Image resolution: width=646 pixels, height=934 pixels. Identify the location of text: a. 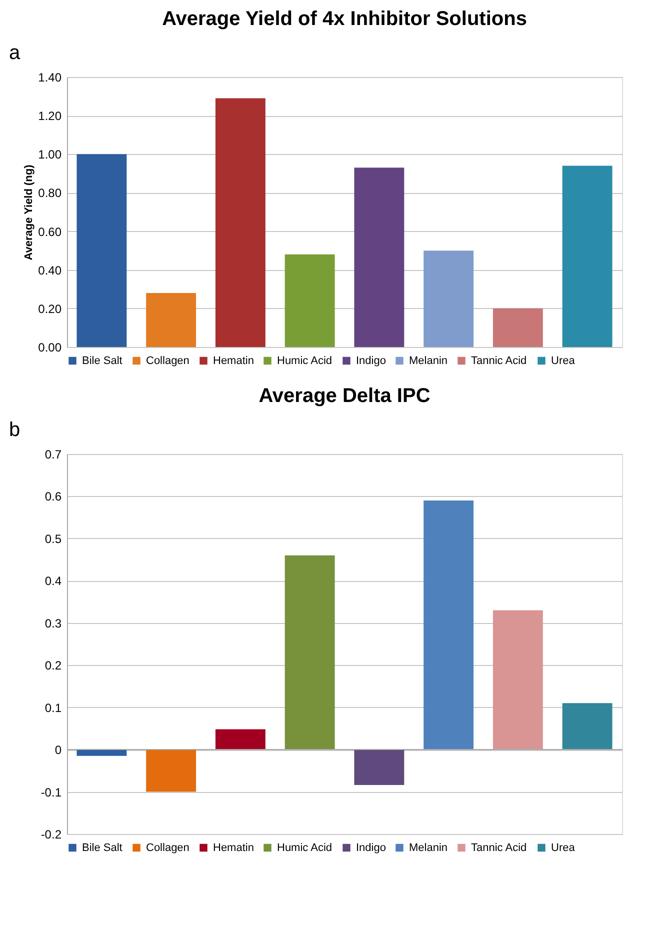
(15, 53).